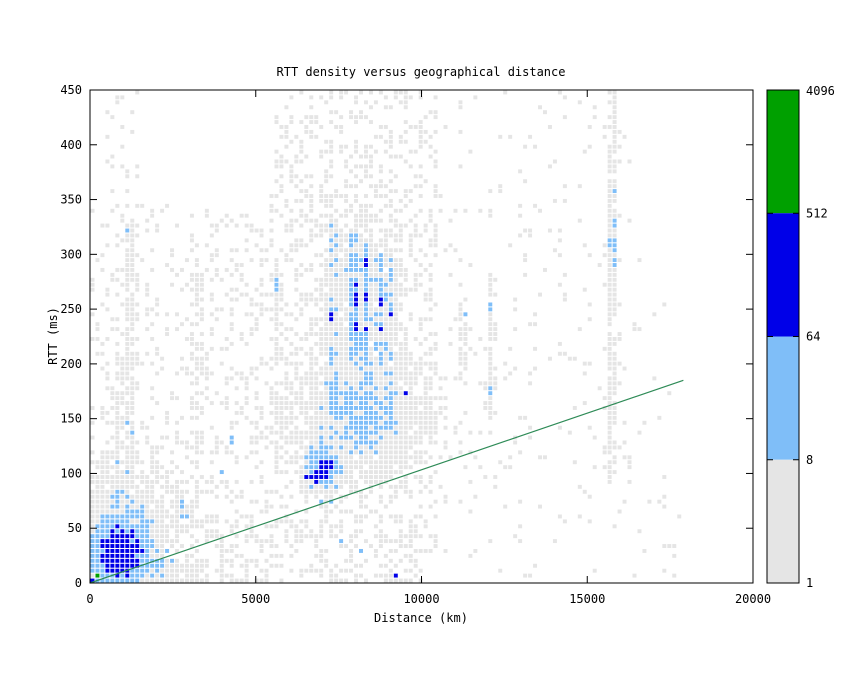 This screenshot has width=845, height=677. I want to click on colorbar-segment, so click(783, 398).